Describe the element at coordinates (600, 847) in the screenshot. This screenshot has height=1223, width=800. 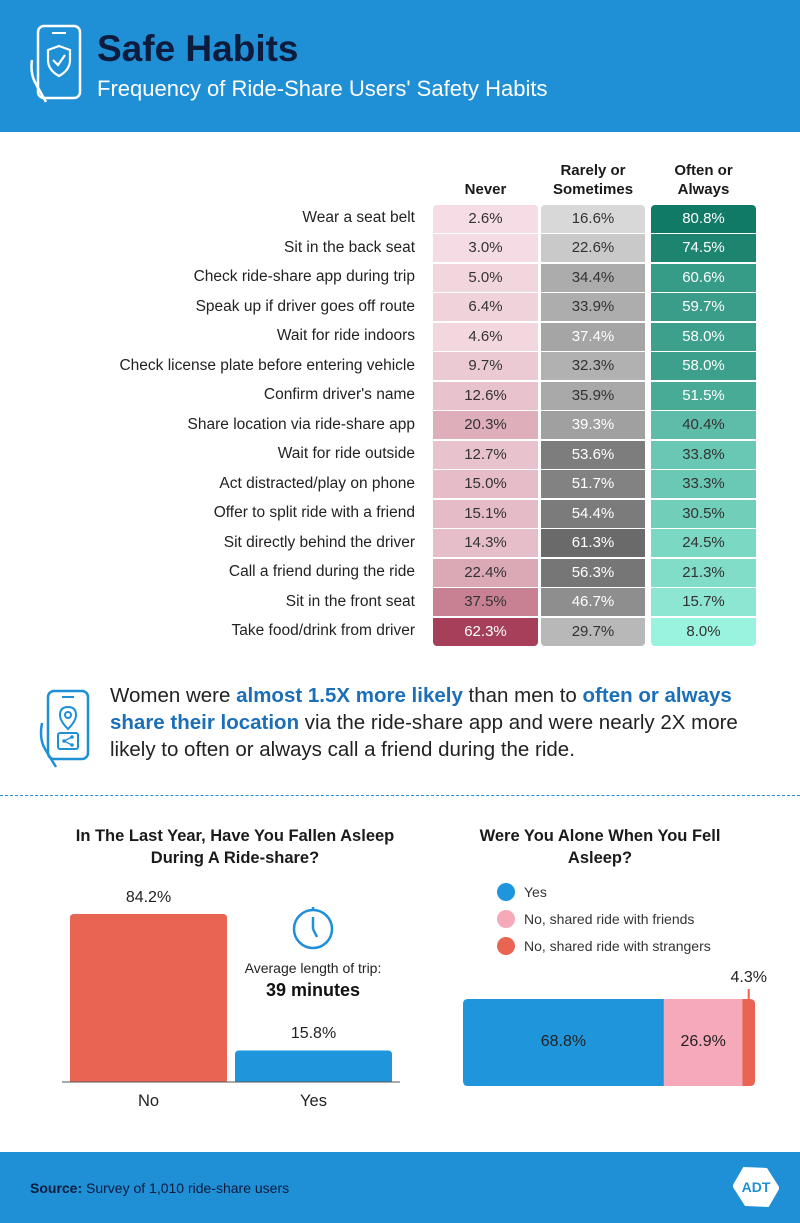
I see `alone-chart-title: Were You Alone When You Fell Asleep?` at that location.